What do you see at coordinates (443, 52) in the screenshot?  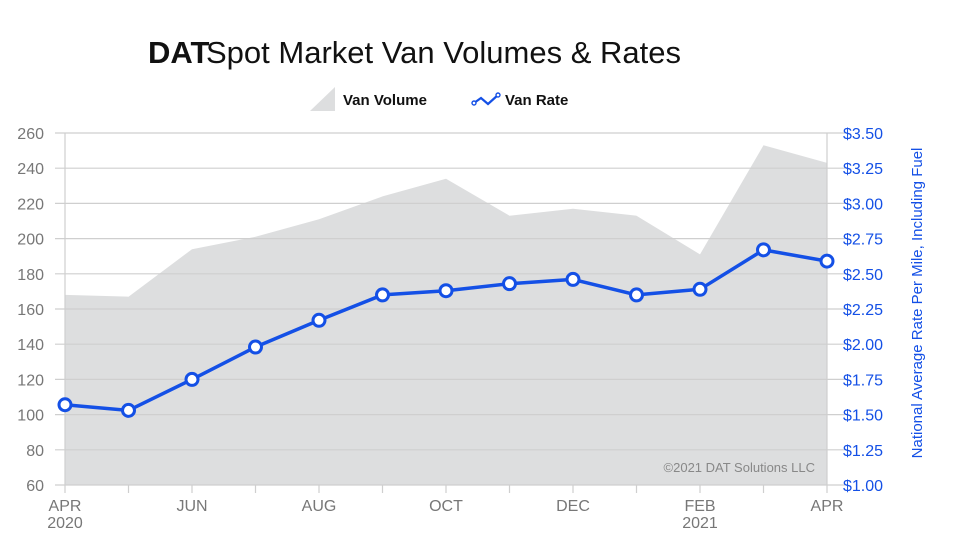 I see `chart-title-text: Spot Market Van Volumes & Rates` at bounding box center [443, 52].